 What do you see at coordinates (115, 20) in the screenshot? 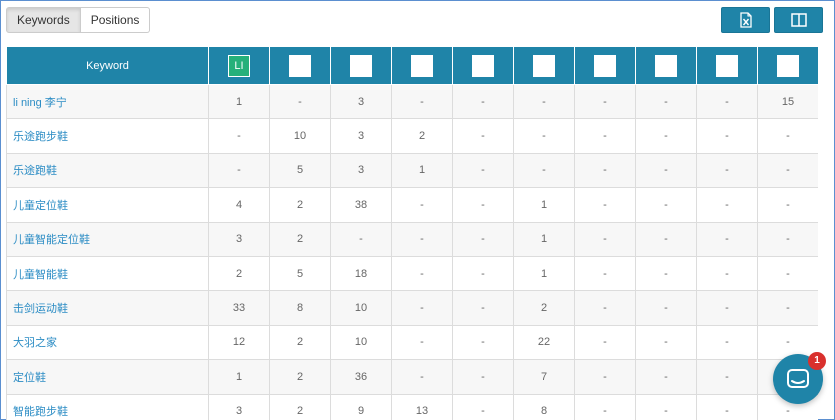
I see `tab-positions: Positions` at bounding box center [115, 20].